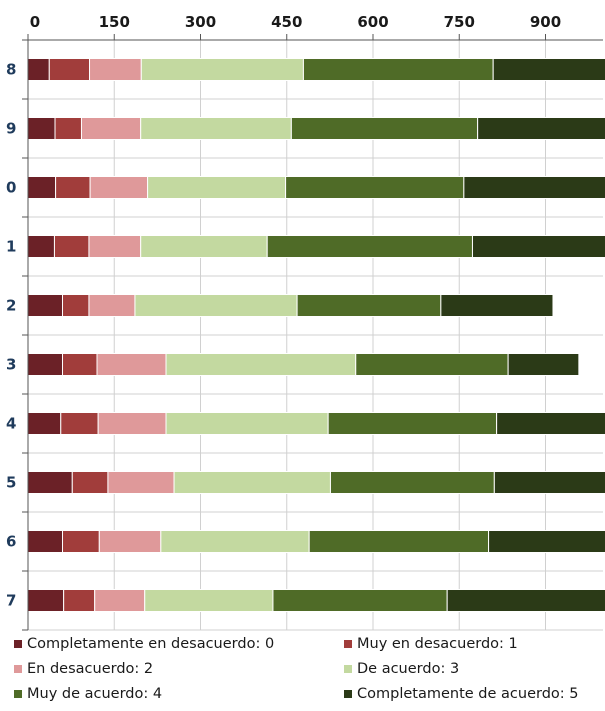 Image resolution: width=605 pixels, height=711 pixels. I want to click on x-tick-label: 750, so click(459, 22).